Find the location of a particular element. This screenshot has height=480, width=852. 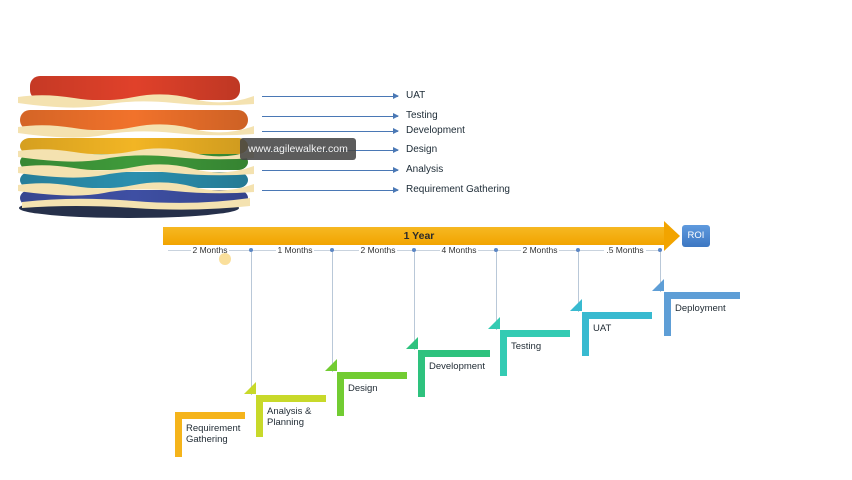

phase-label: Design is located at coordinates (363, 388).